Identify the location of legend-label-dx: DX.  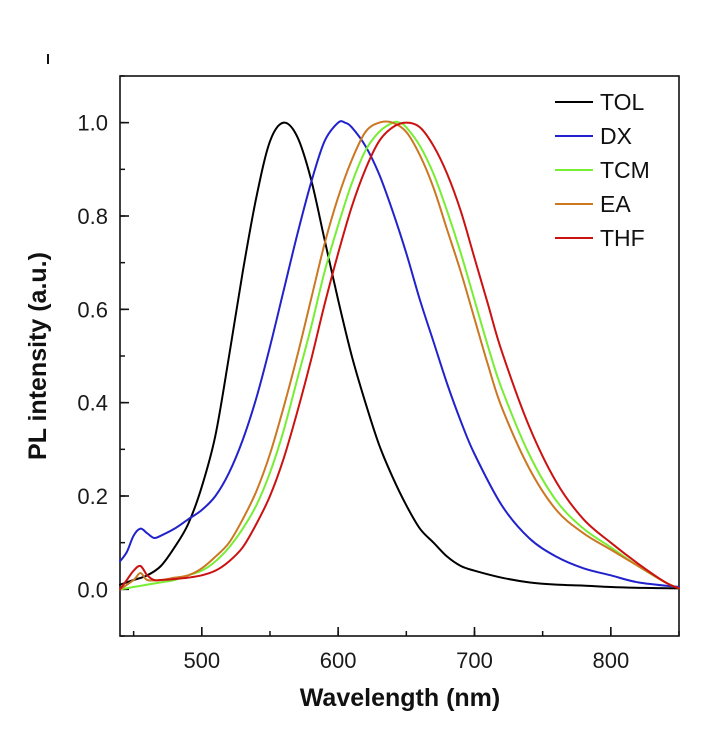
(616, 136).